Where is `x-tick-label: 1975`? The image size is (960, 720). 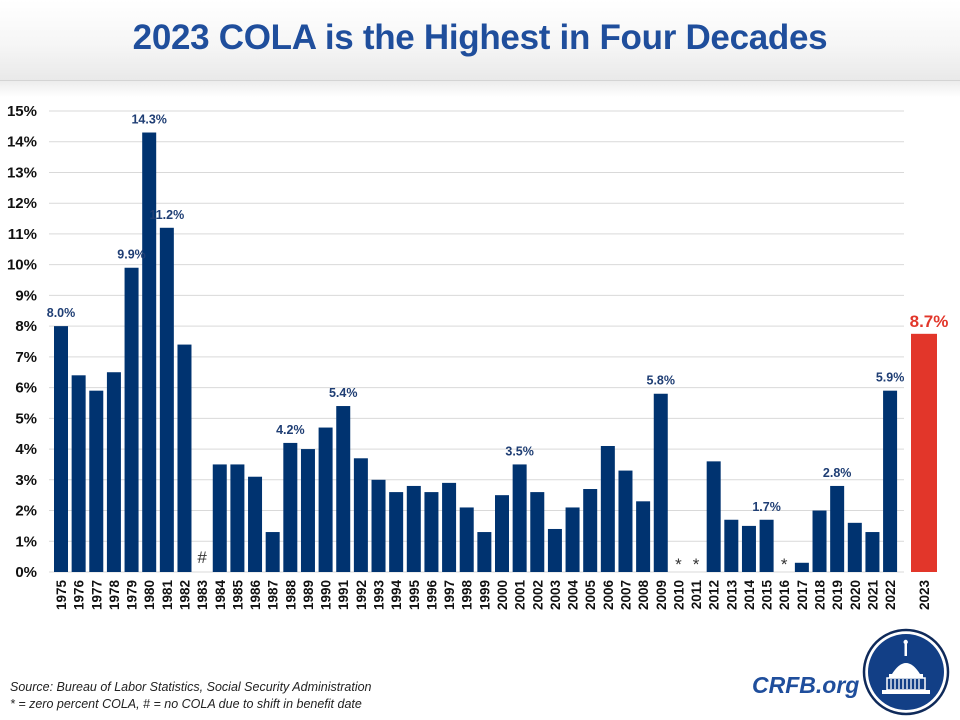 x-tick-label: 1975 is located at coordinates (61, 595).